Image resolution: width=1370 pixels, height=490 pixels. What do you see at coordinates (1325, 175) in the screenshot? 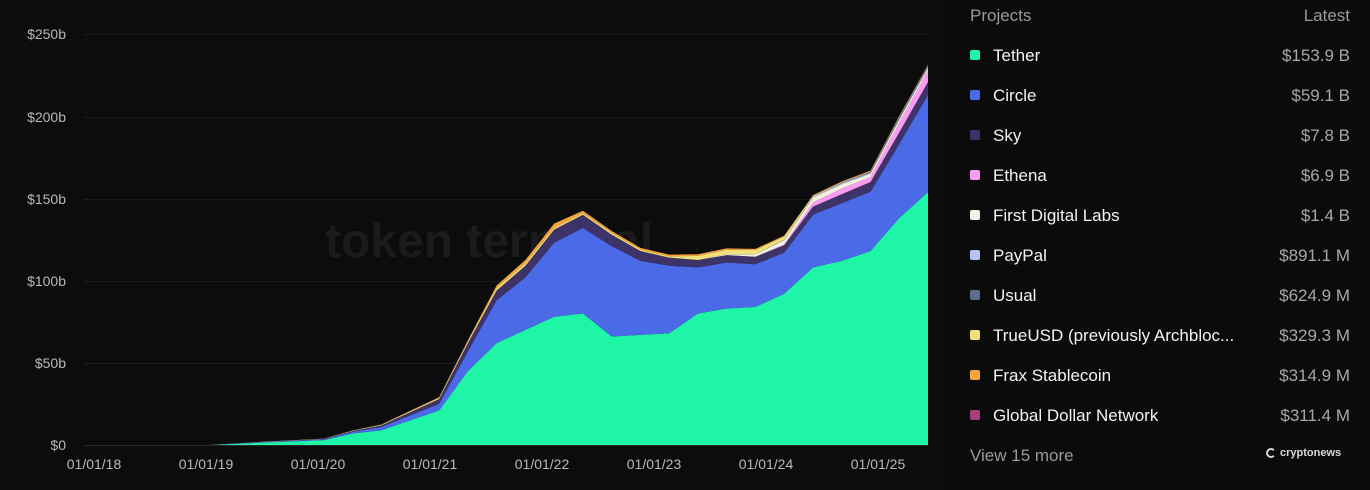
I see `legend-item-value: $6.9 B` at bounding box center [1325, 175].